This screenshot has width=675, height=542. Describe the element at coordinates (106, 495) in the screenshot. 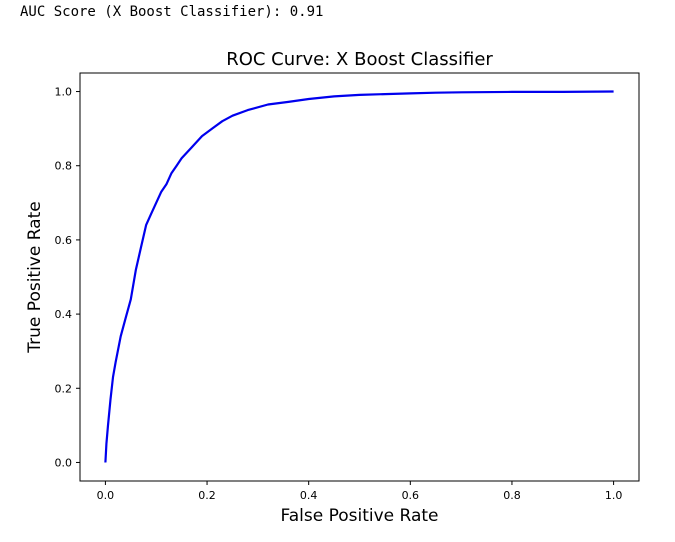

I see `x-tick-label: 0.0` at that location.